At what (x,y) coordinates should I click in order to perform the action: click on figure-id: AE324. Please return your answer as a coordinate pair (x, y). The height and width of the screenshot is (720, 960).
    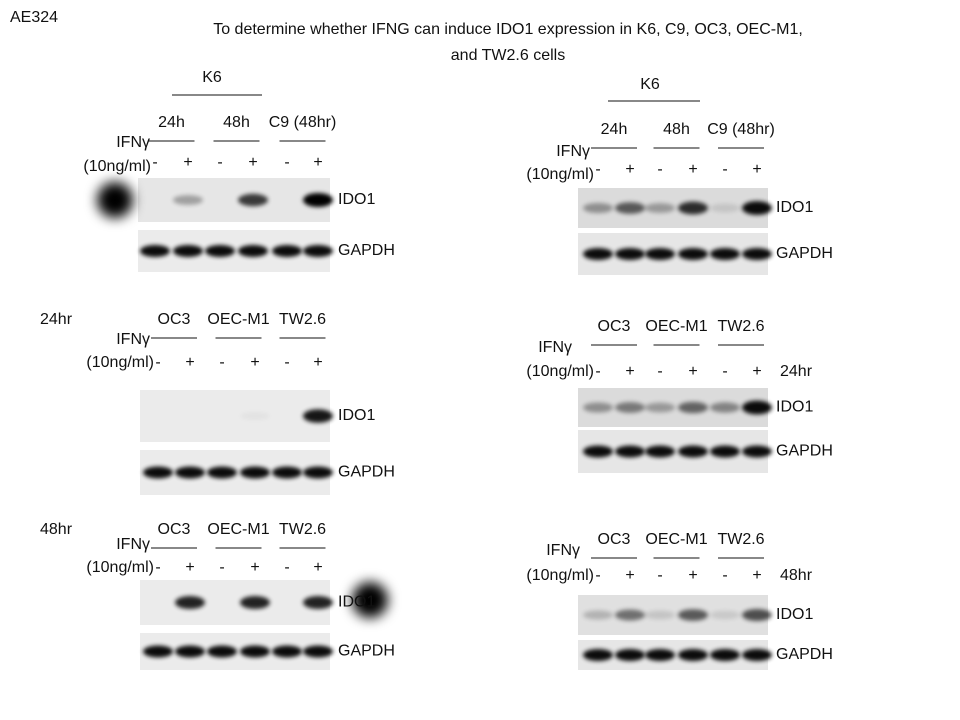
    Looking at the image, I should click on (34, 17).